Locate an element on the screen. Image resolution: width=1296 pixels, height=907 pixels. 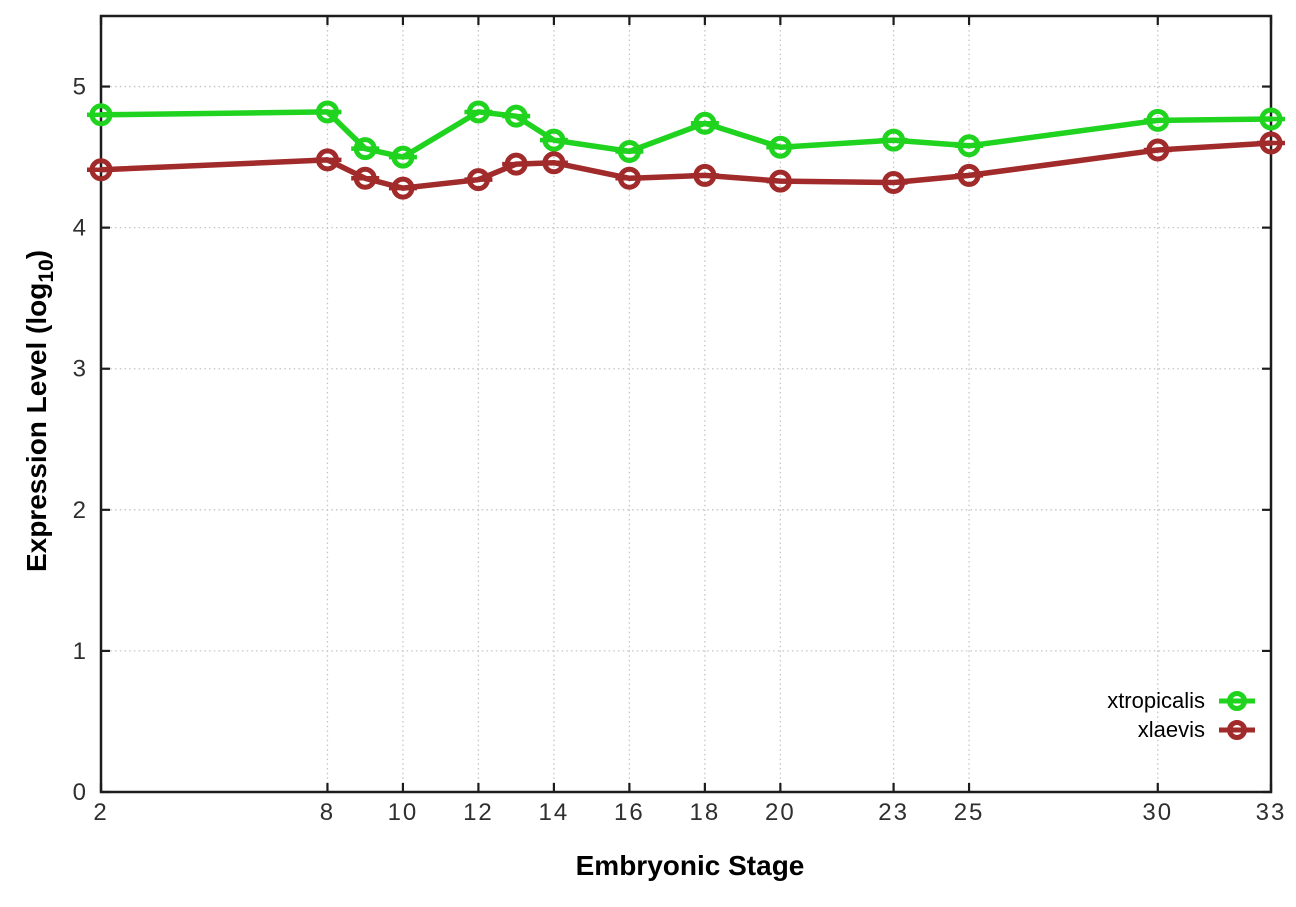
y-tick-label: 5 is located at coordinates (80, 87).